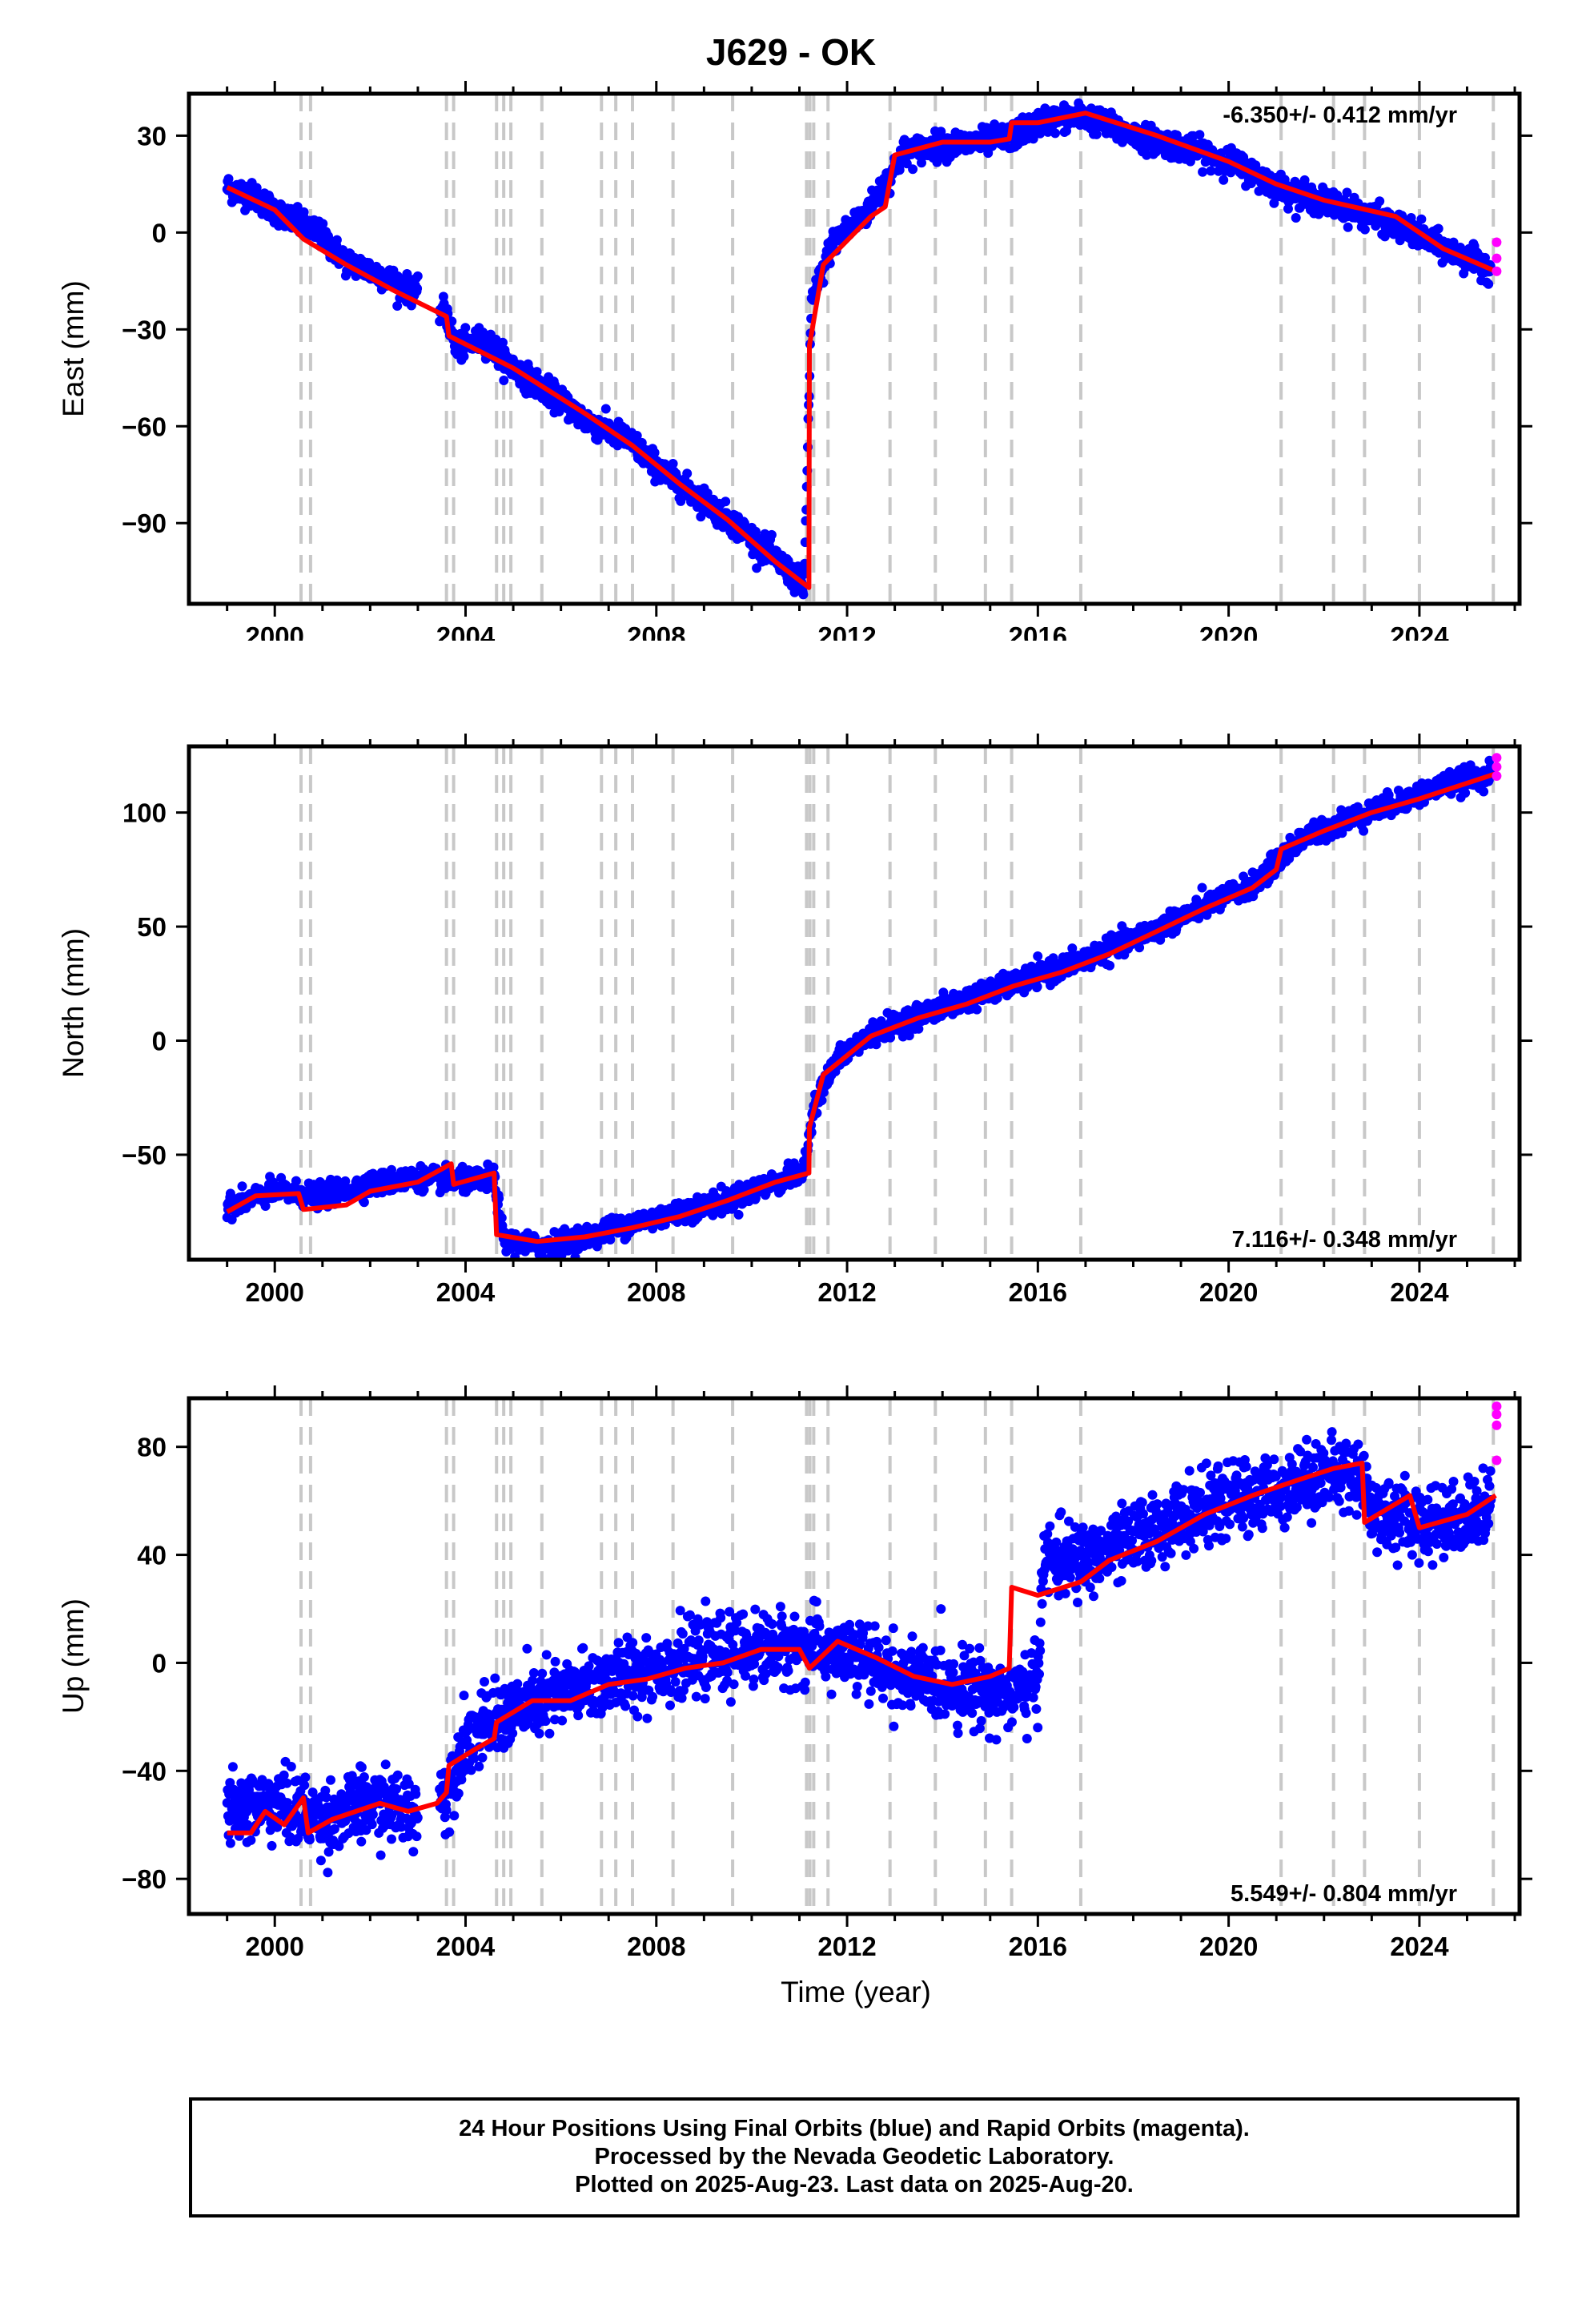 The height and width of the screenshot is (2324, 1582). What do you see at coordinates (144, 1155) in the screenshot?
I see `y-tick-label: −50` at bounding box center [144, 1155].